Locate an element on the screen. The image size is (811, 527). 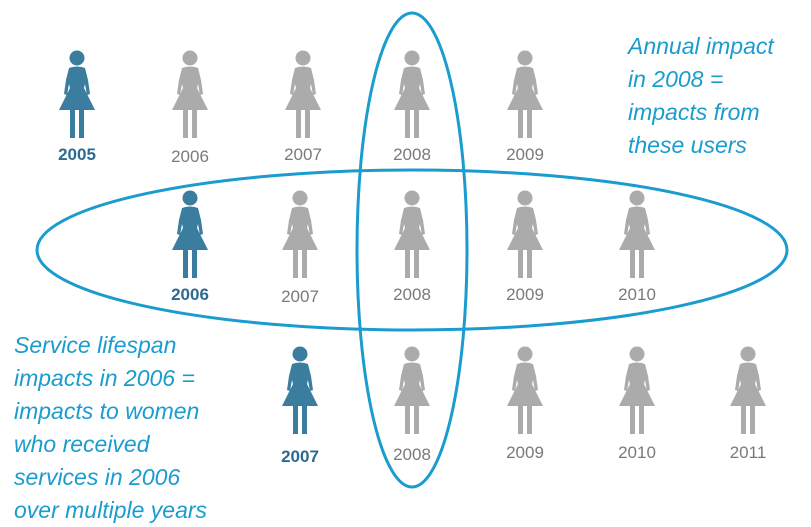
year-label: 2005 is located at coordinates (77, 154).